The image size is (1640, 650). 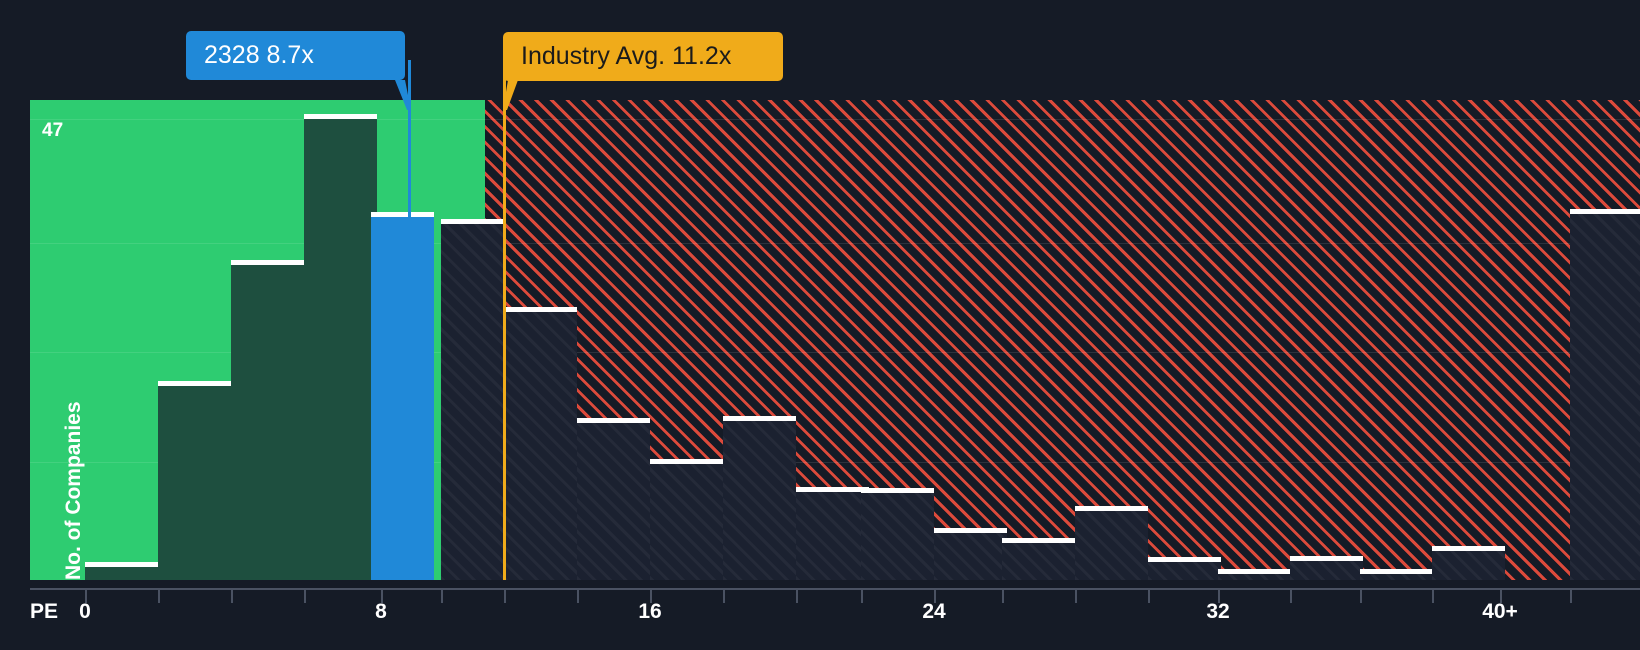 I want to click on x-axis-tick-label: 0, so click(x=85, y=611).